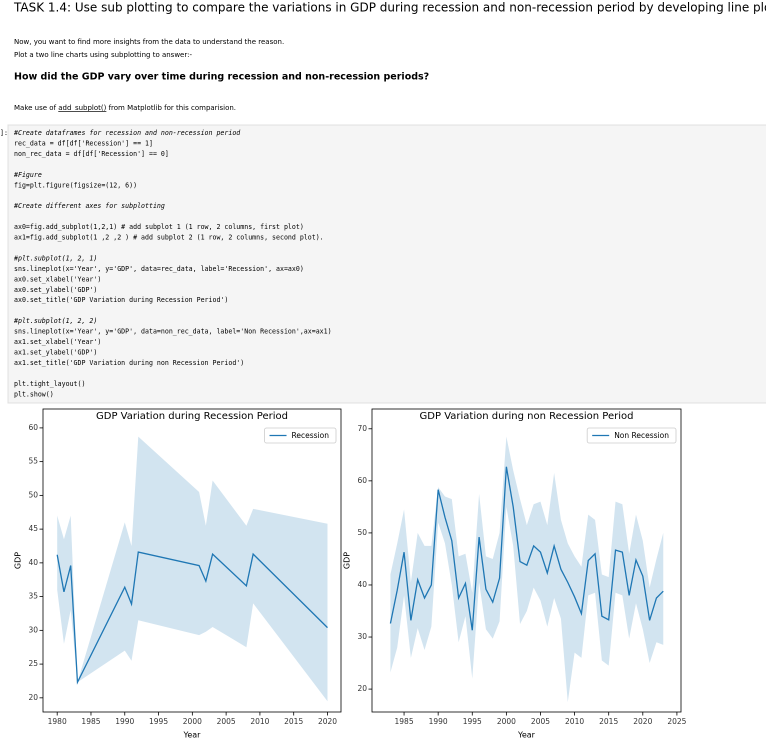 Image resolution: width=766 pixels, height=745 pixels. Describe the element at coordinates (89, 206) in the screenshot. I see `code-line: #Create different axes for subplotting` at that location.